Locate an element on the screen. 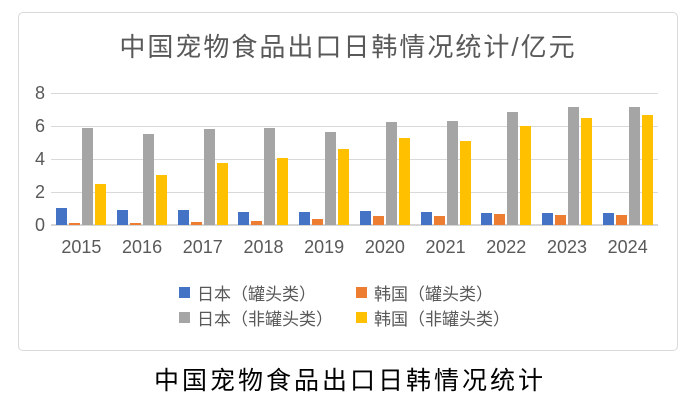 This screenshot has width=700, height=408. x-tick-label-2017: 2017 is located at coordinates (202, 247).